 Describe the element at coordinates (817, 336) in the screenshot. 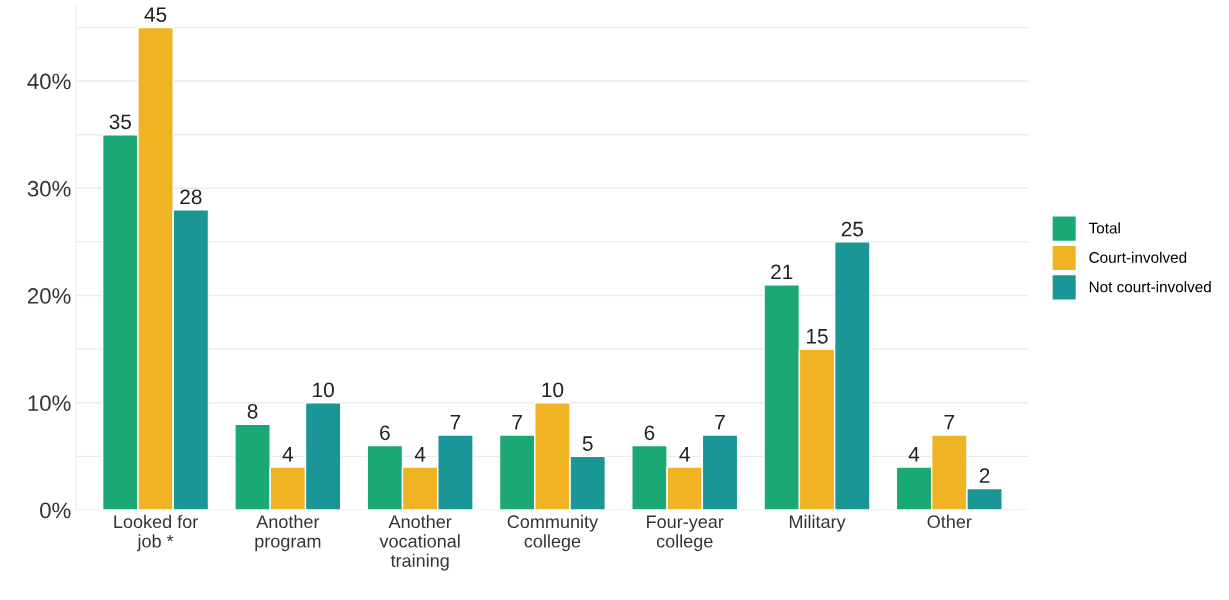

I see `data-label: 15` at that location.